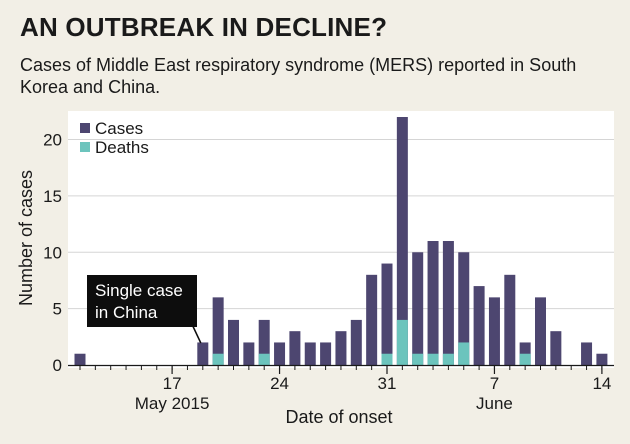 The image size is (630, 444). What do you see at coordinates (126, 312) in the screenshot?
I see `annotation-text: in China` at bounding box center [126, 312].